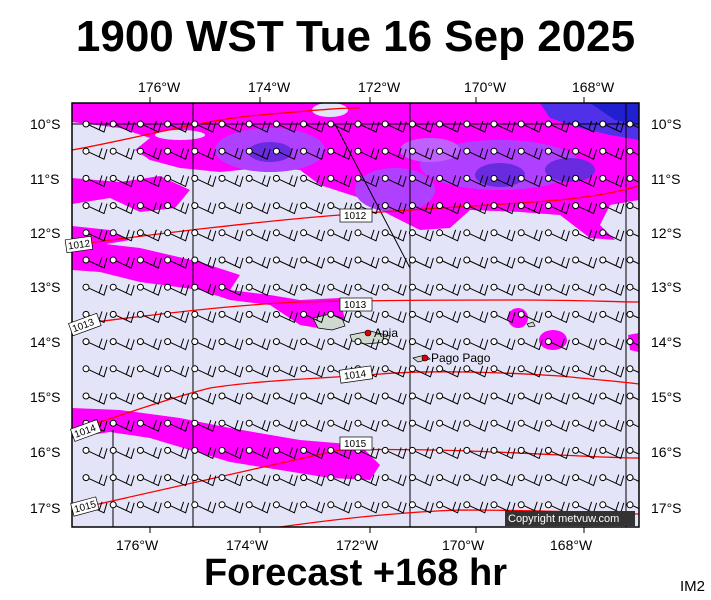 This screenshot has height=600, width=711. What do you see at coordinates (45, 452) in the screenshot?
I see `lat-label: 16°S` at bounding box center [45, 452].